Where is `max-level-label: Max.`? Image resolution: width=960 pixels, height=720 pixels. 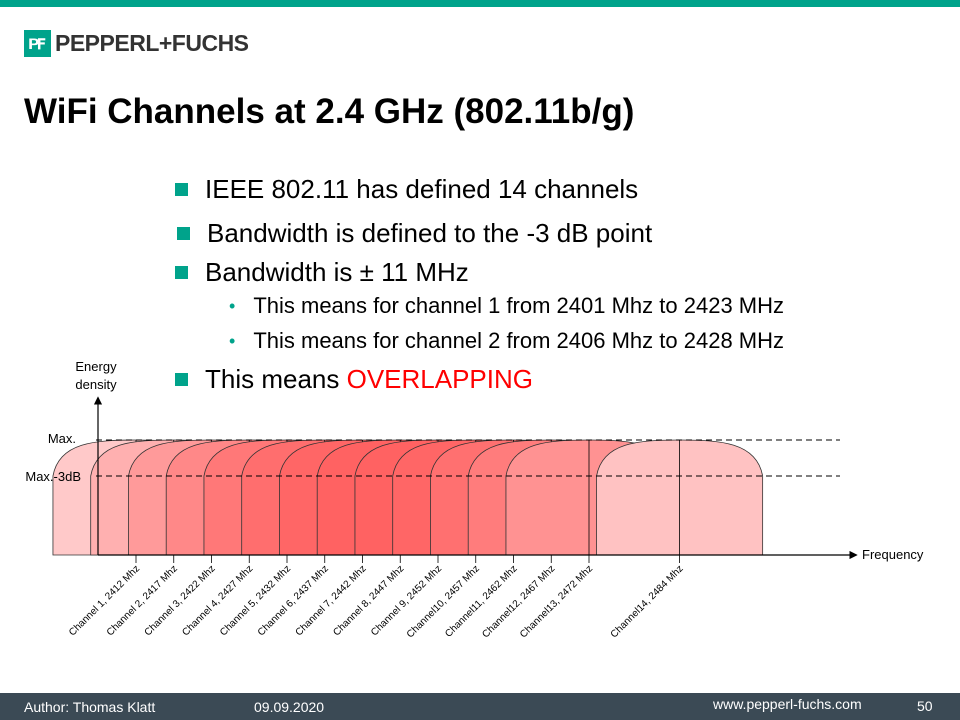 max-level-label: Max. is located at coordinates (62, 438).